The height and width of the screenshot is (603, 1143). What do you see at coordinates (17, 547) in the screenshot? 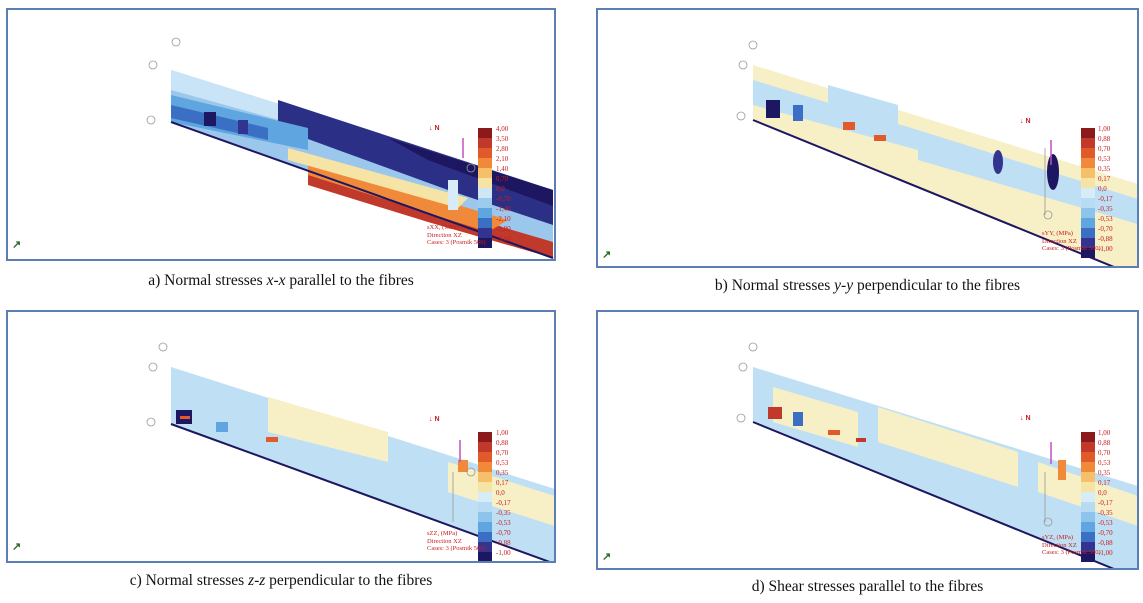
I see `axis-triad-icon: ↗` at bounding box center [17, 547].